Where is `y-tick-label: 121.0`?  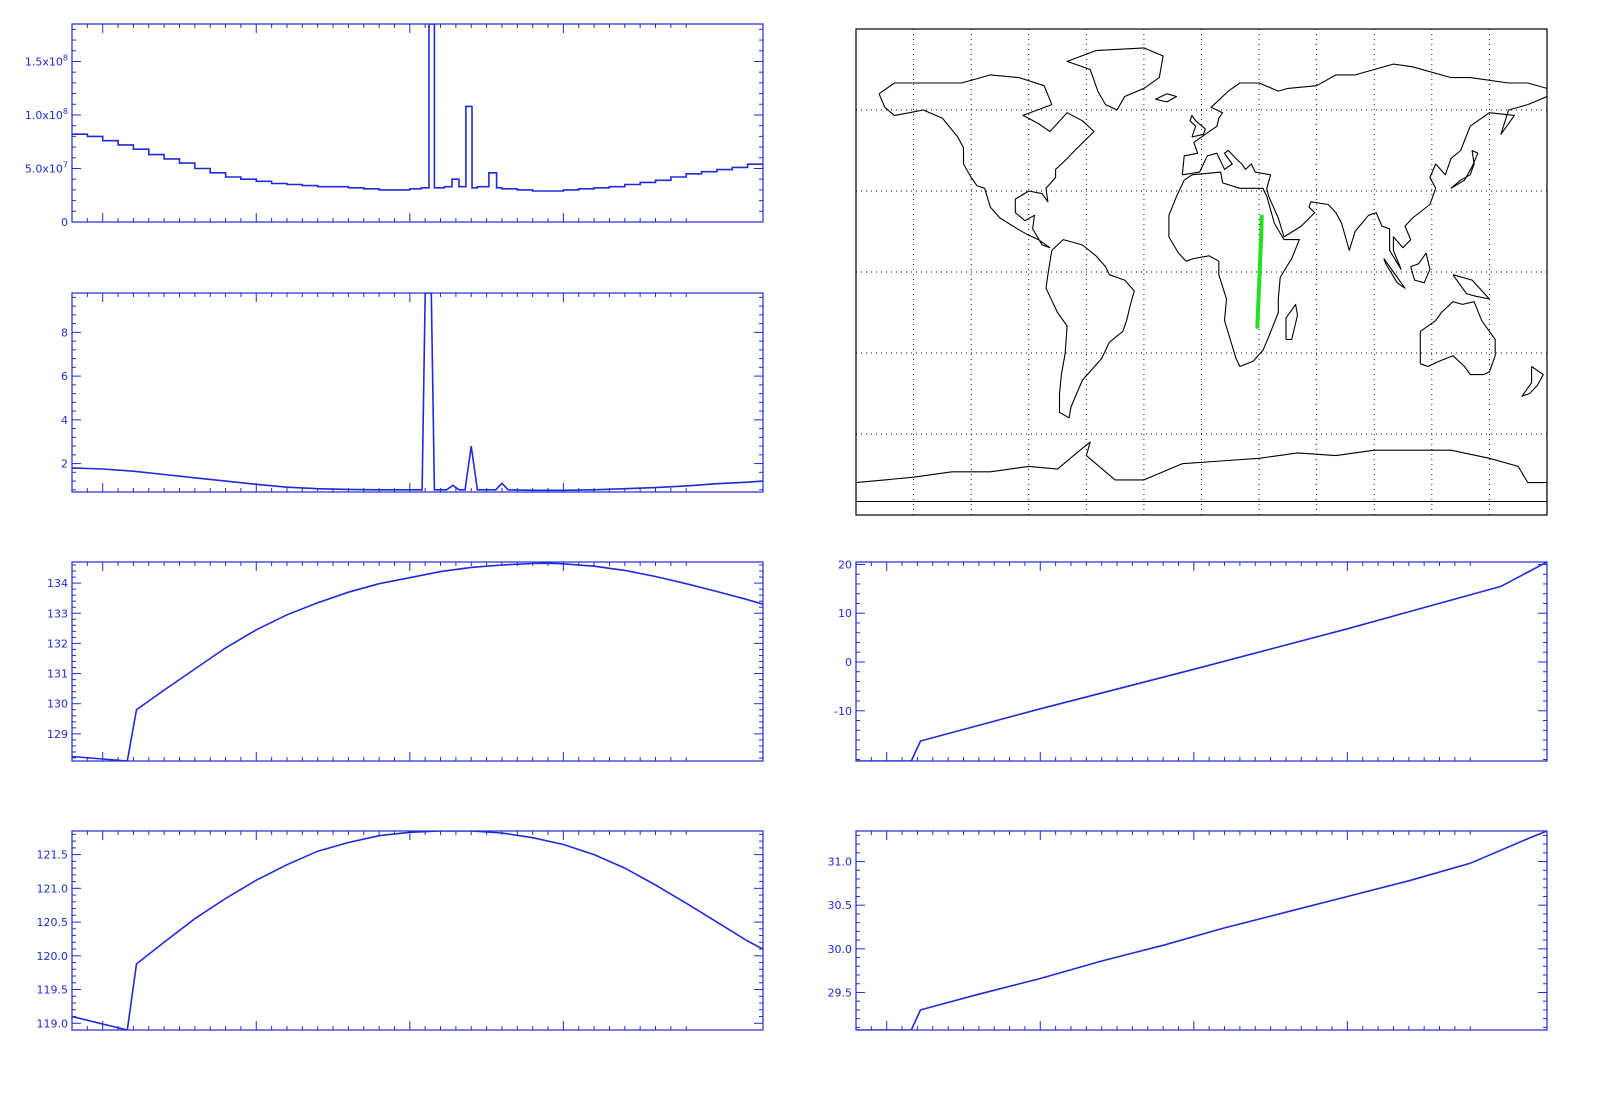 y-tick-label: 121.0 is located at coordinates (53, 888).